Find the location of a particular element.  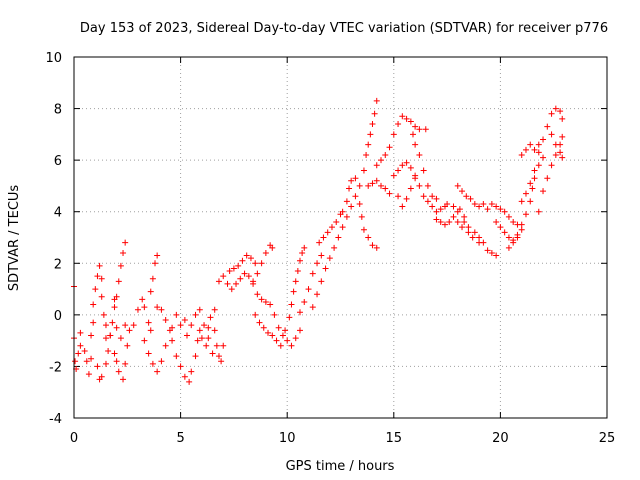

y-tick-label: -2 is located at coordinates (55, 367).